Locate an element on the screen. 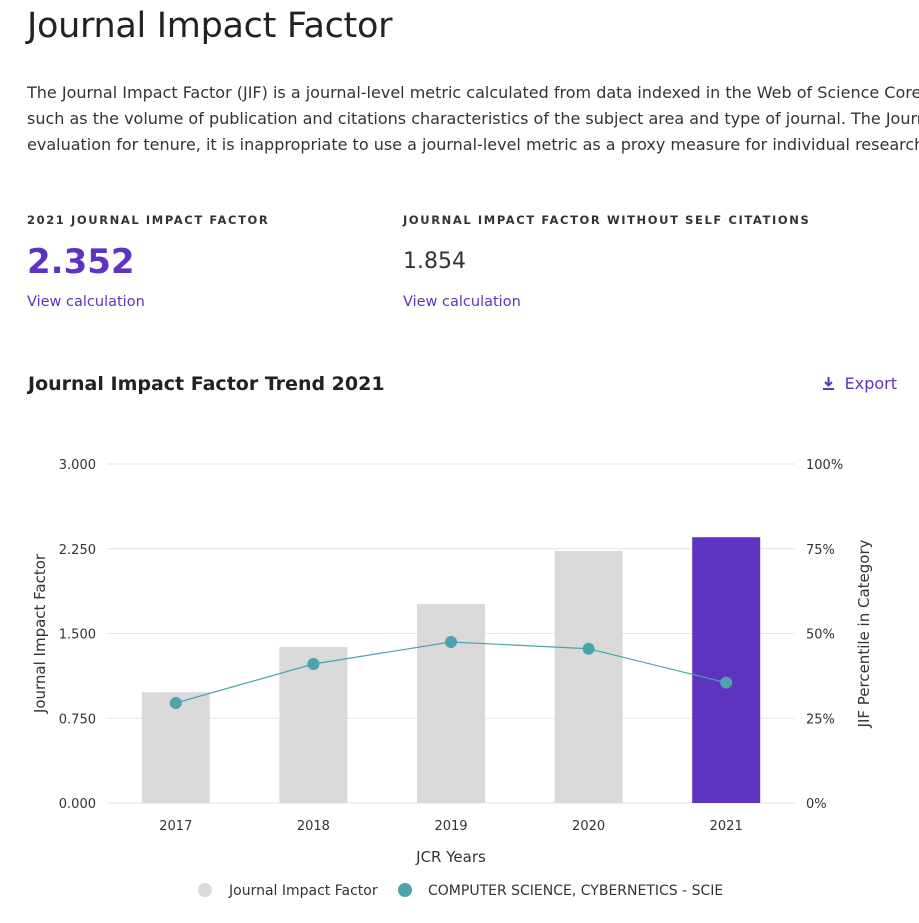  legend-swatch-jif is located at coordinates (205, 890).